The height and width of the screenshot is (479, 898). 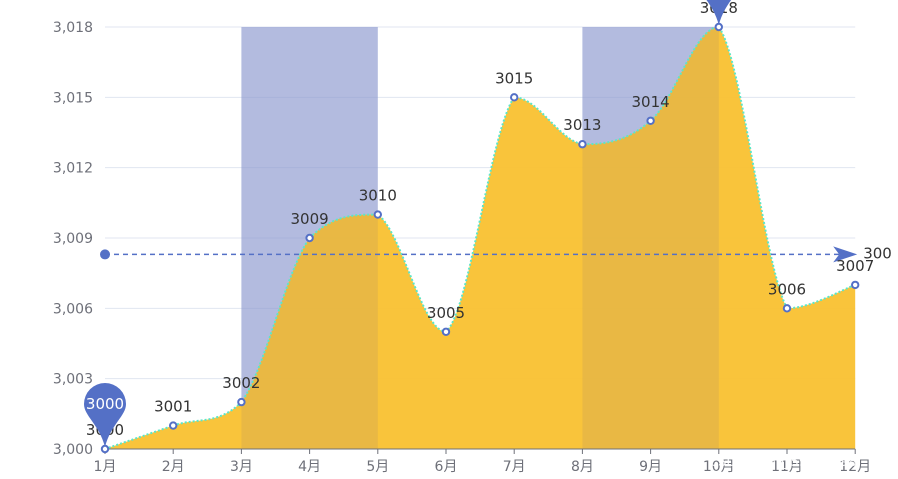 What do you see at coordinates (73, 169) in the screenshot?
I see `y-tick-label: 3,012` at bounding box center [73, 169].